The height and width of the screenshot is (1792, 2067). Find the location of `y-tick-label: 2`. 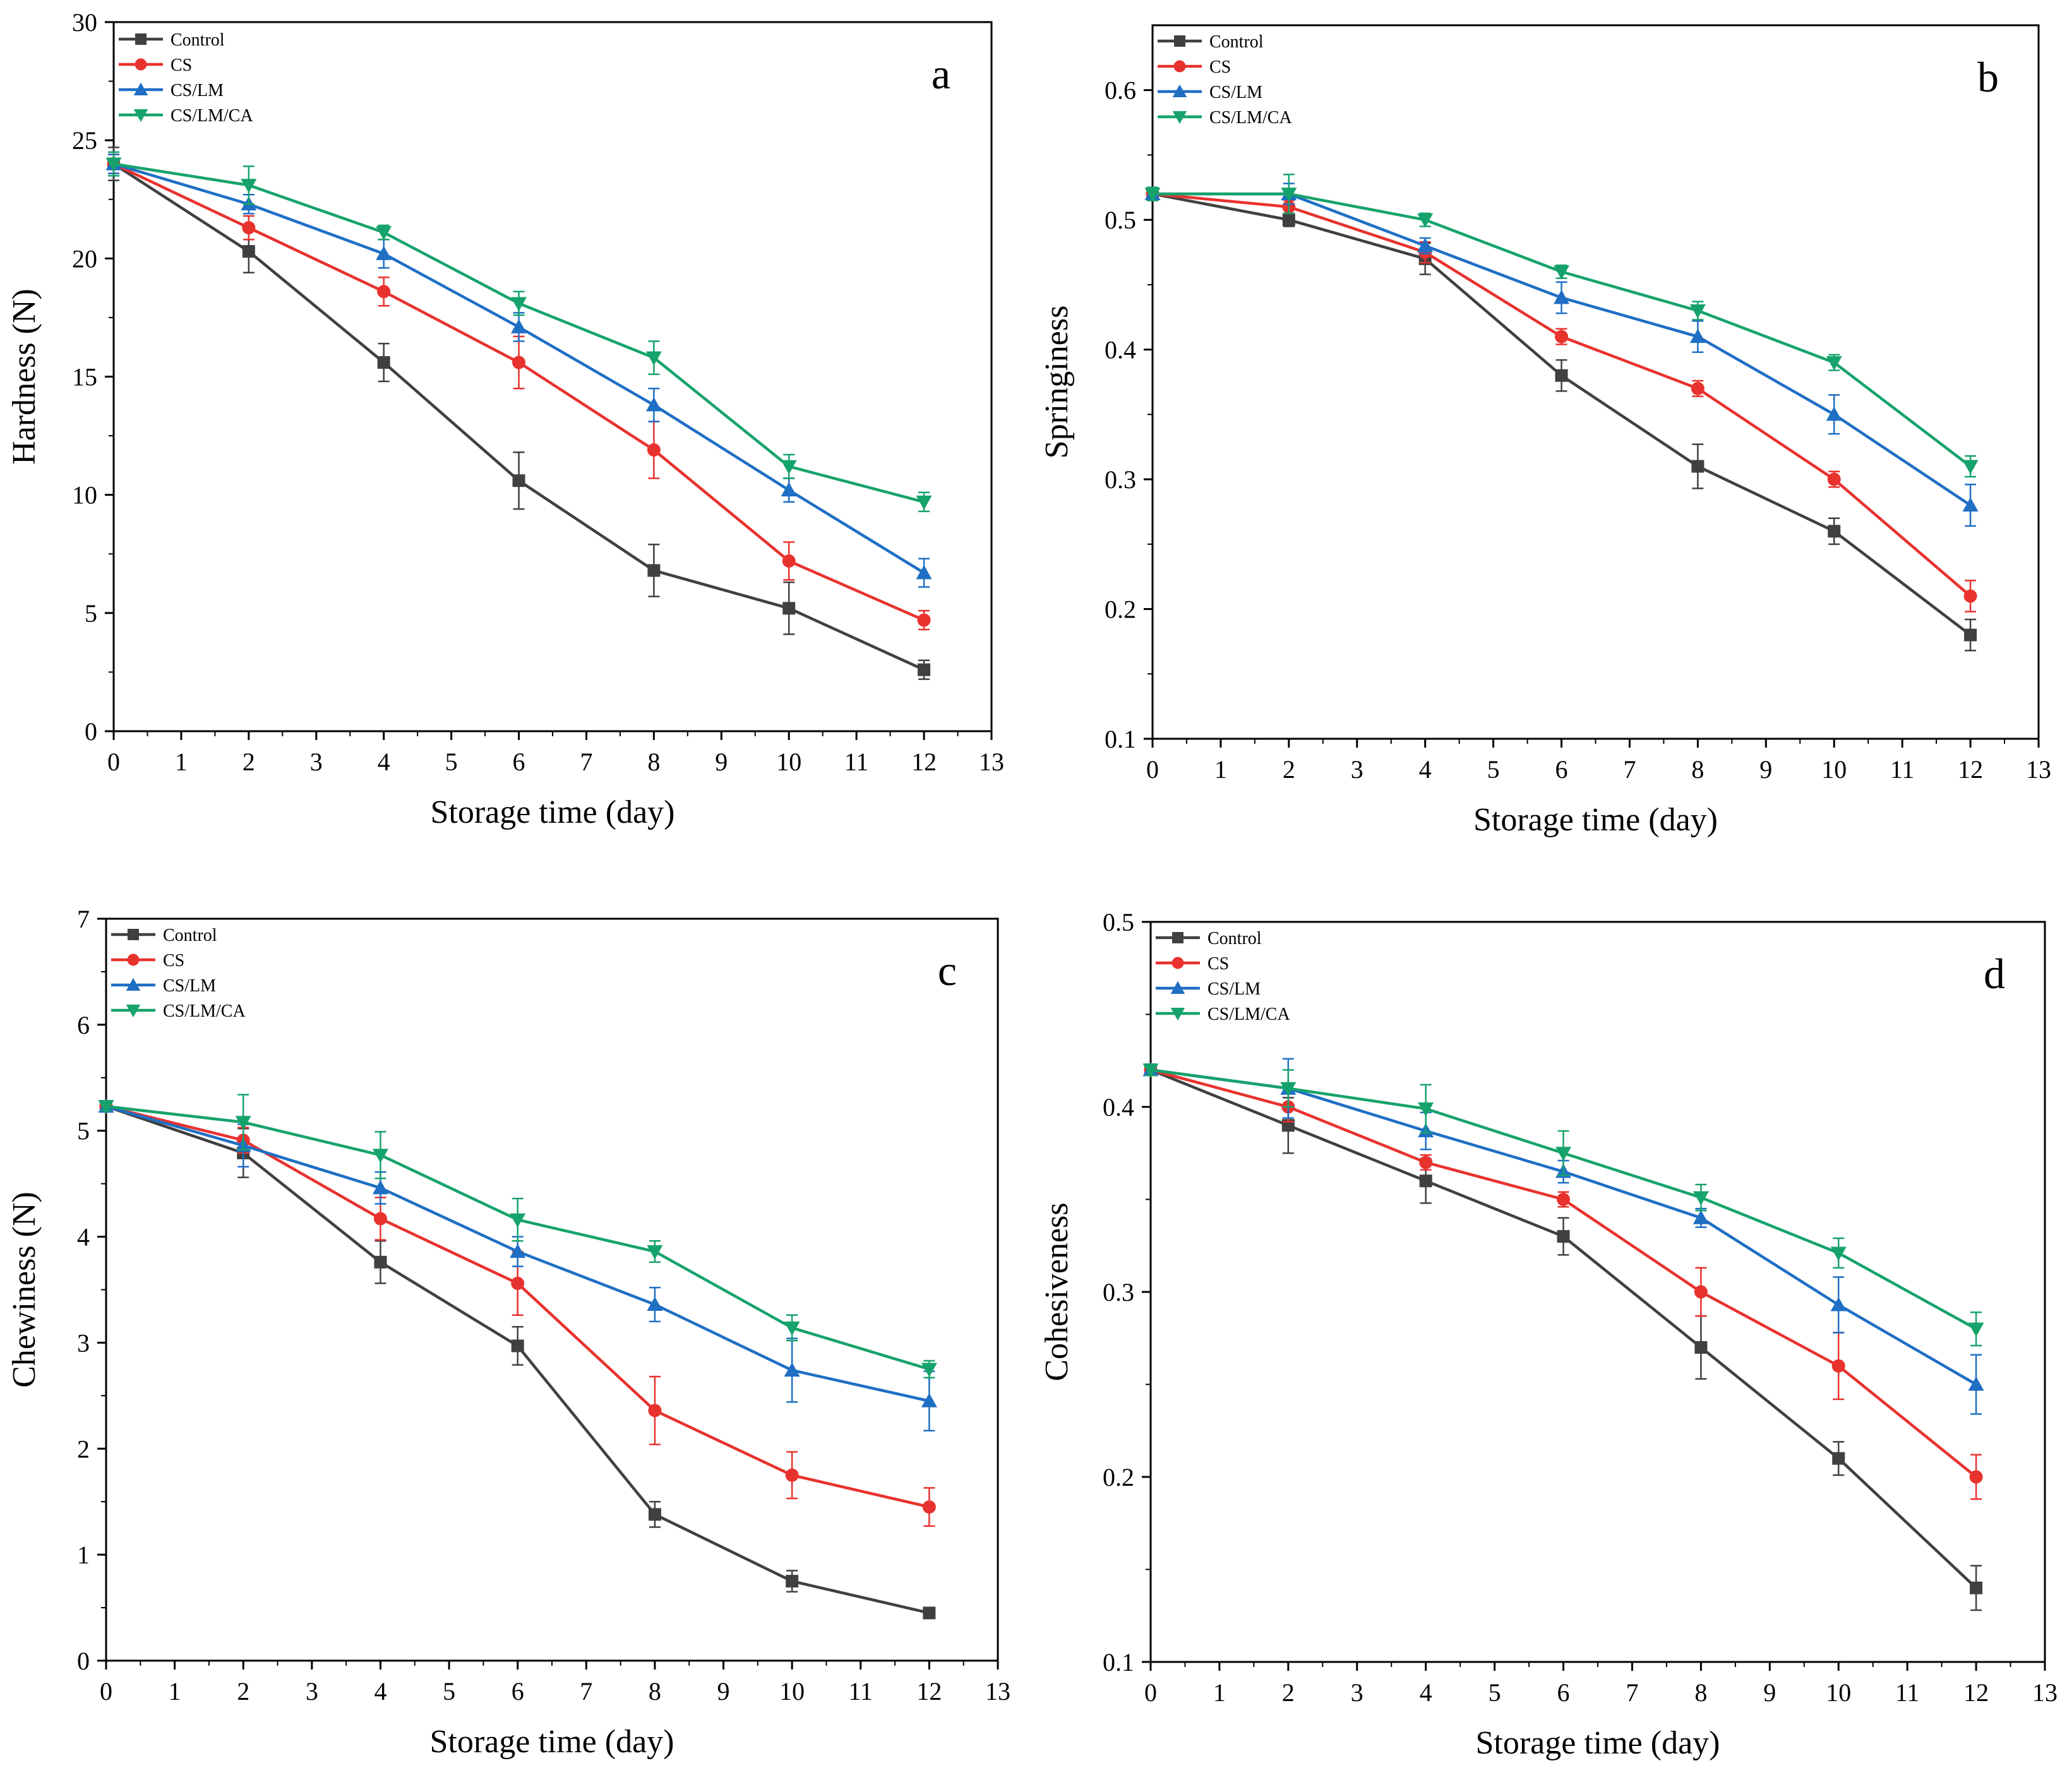

y-tick-label: 2 is located at coordinates (83, 1449).